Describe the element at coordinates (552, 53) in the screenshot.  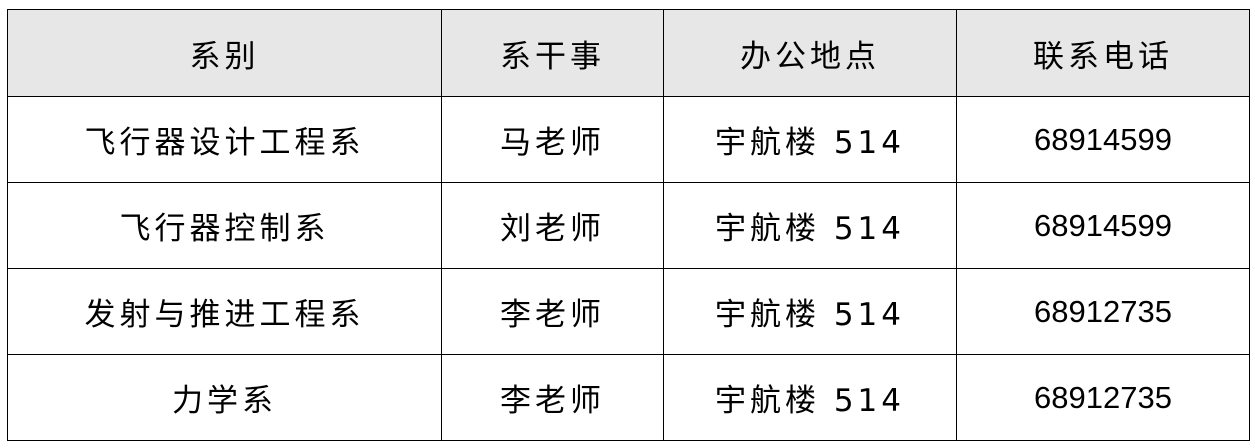
I see `header-secretary: 系干事` at that location.